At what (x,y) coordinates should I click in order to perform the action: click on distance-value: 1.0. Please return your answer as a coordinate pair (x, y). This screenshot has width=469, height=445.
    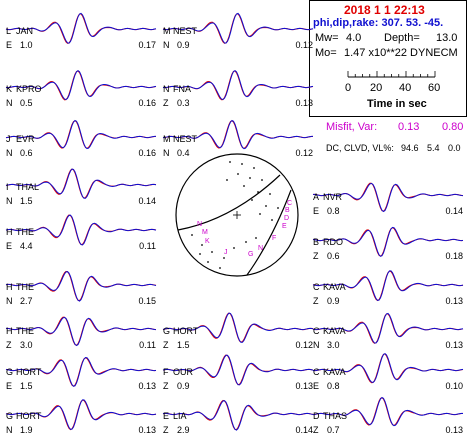
    Looking at the image, I should click on (26, 45).